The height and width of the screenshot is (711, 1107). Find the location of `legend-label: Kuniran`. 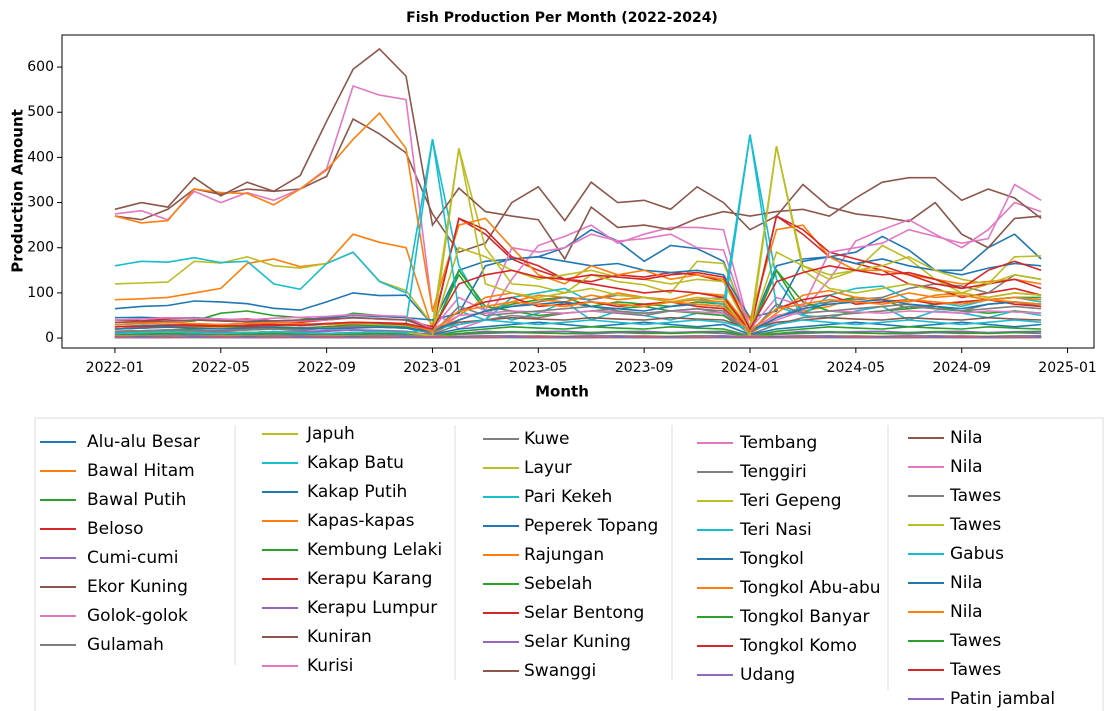

legend-label: Kuniran is located at coordinates (339, 637).